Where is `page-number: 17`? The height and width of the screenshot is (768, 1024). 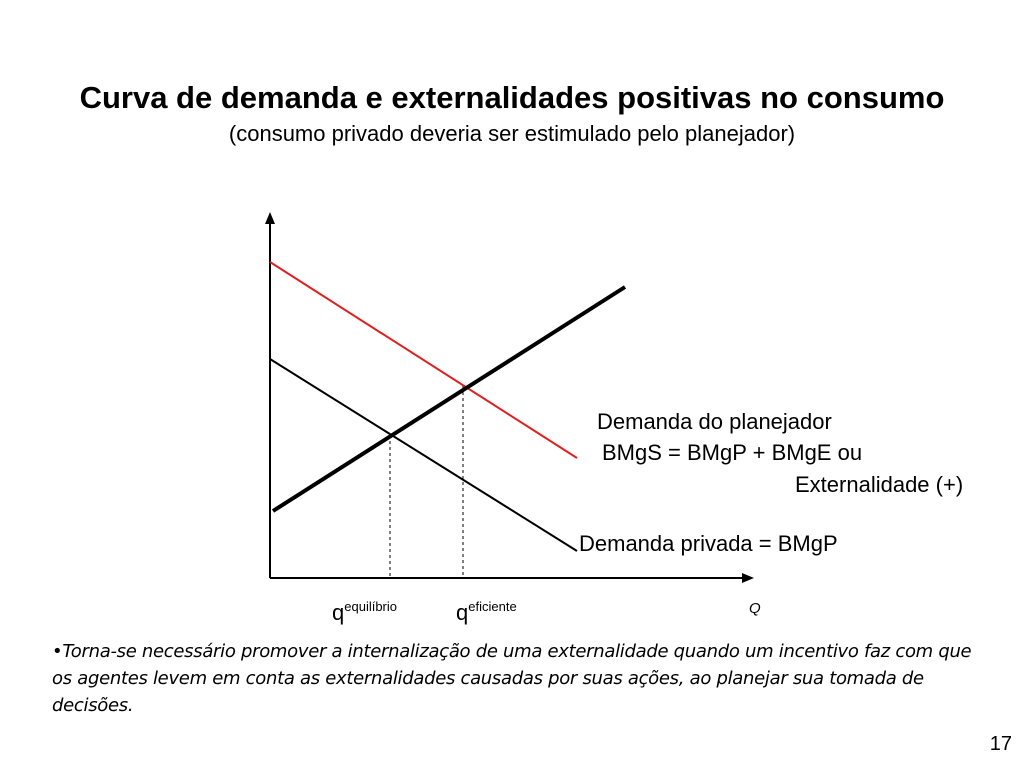 page-number: 17 is located at coordinates (1000, 744).